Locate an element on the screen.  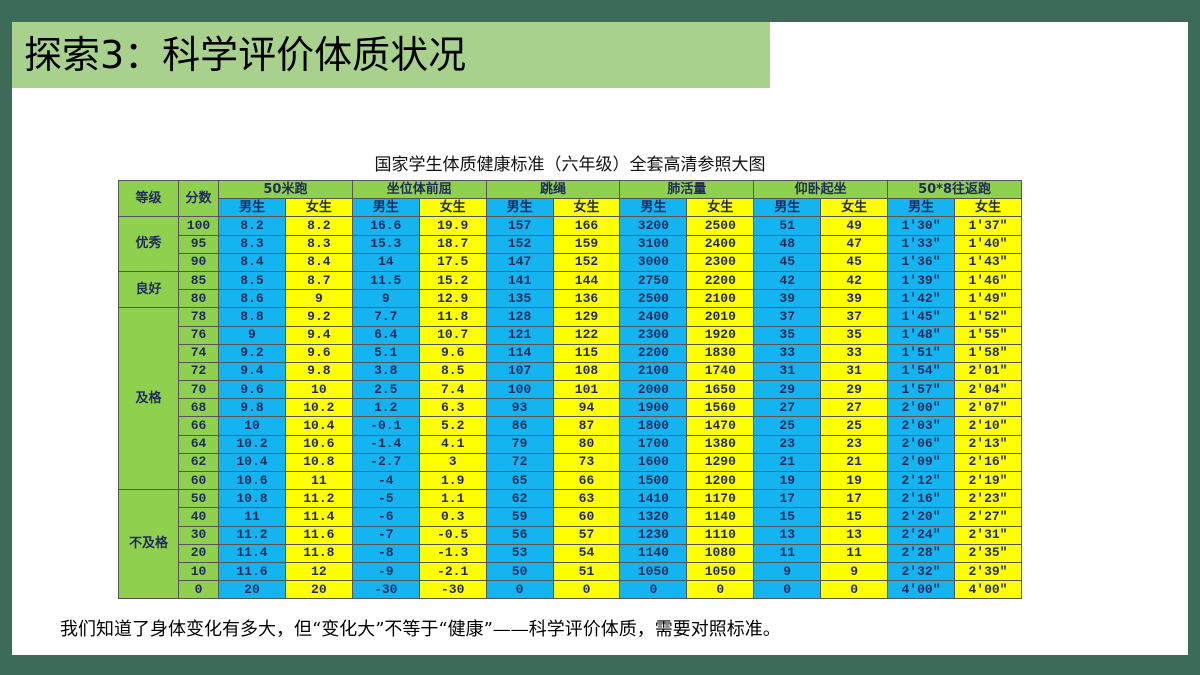
value-cell: 8.5 is located at coordinates (252, 280).